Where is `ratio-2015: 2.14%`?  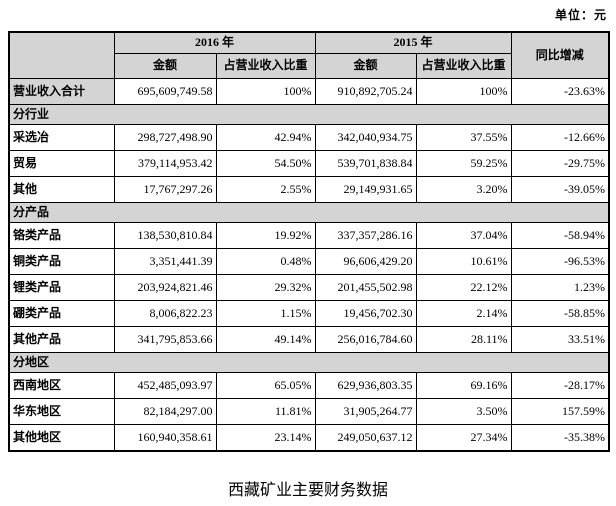
ratio-2015: 2.14% is located at coordinates (463, 313).